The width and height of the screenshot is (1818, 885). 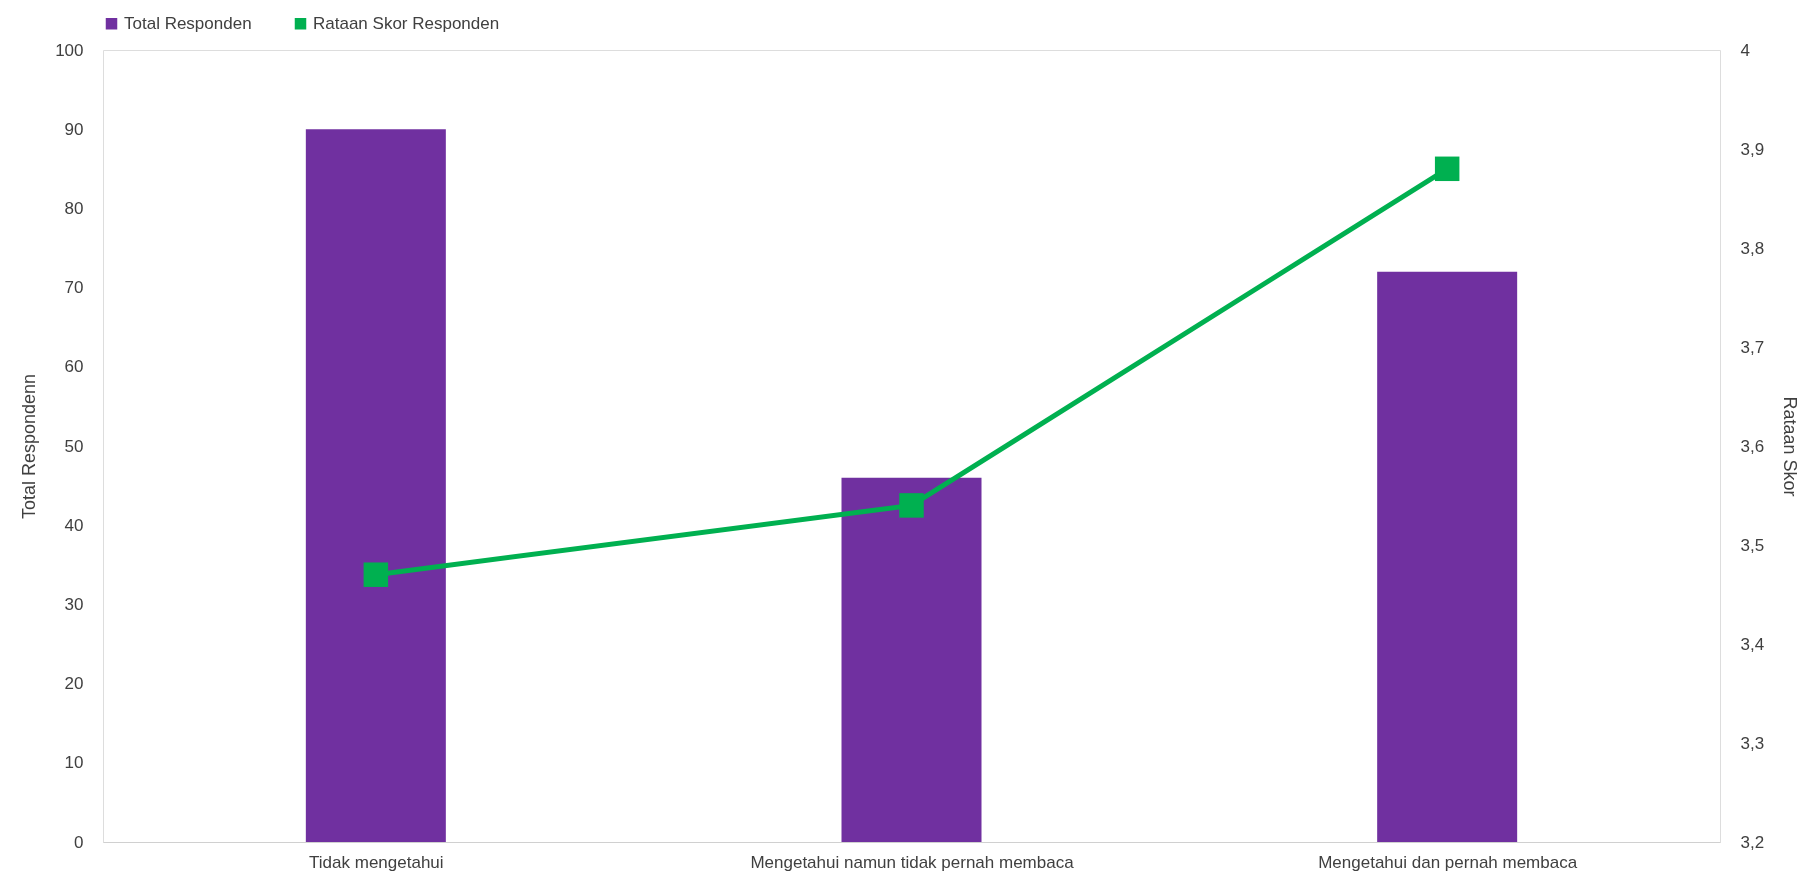 What do you see at coordinates (74, 129) in the screenshot?
I see `y-tick-label: 90` at bounding box center [74, 129].